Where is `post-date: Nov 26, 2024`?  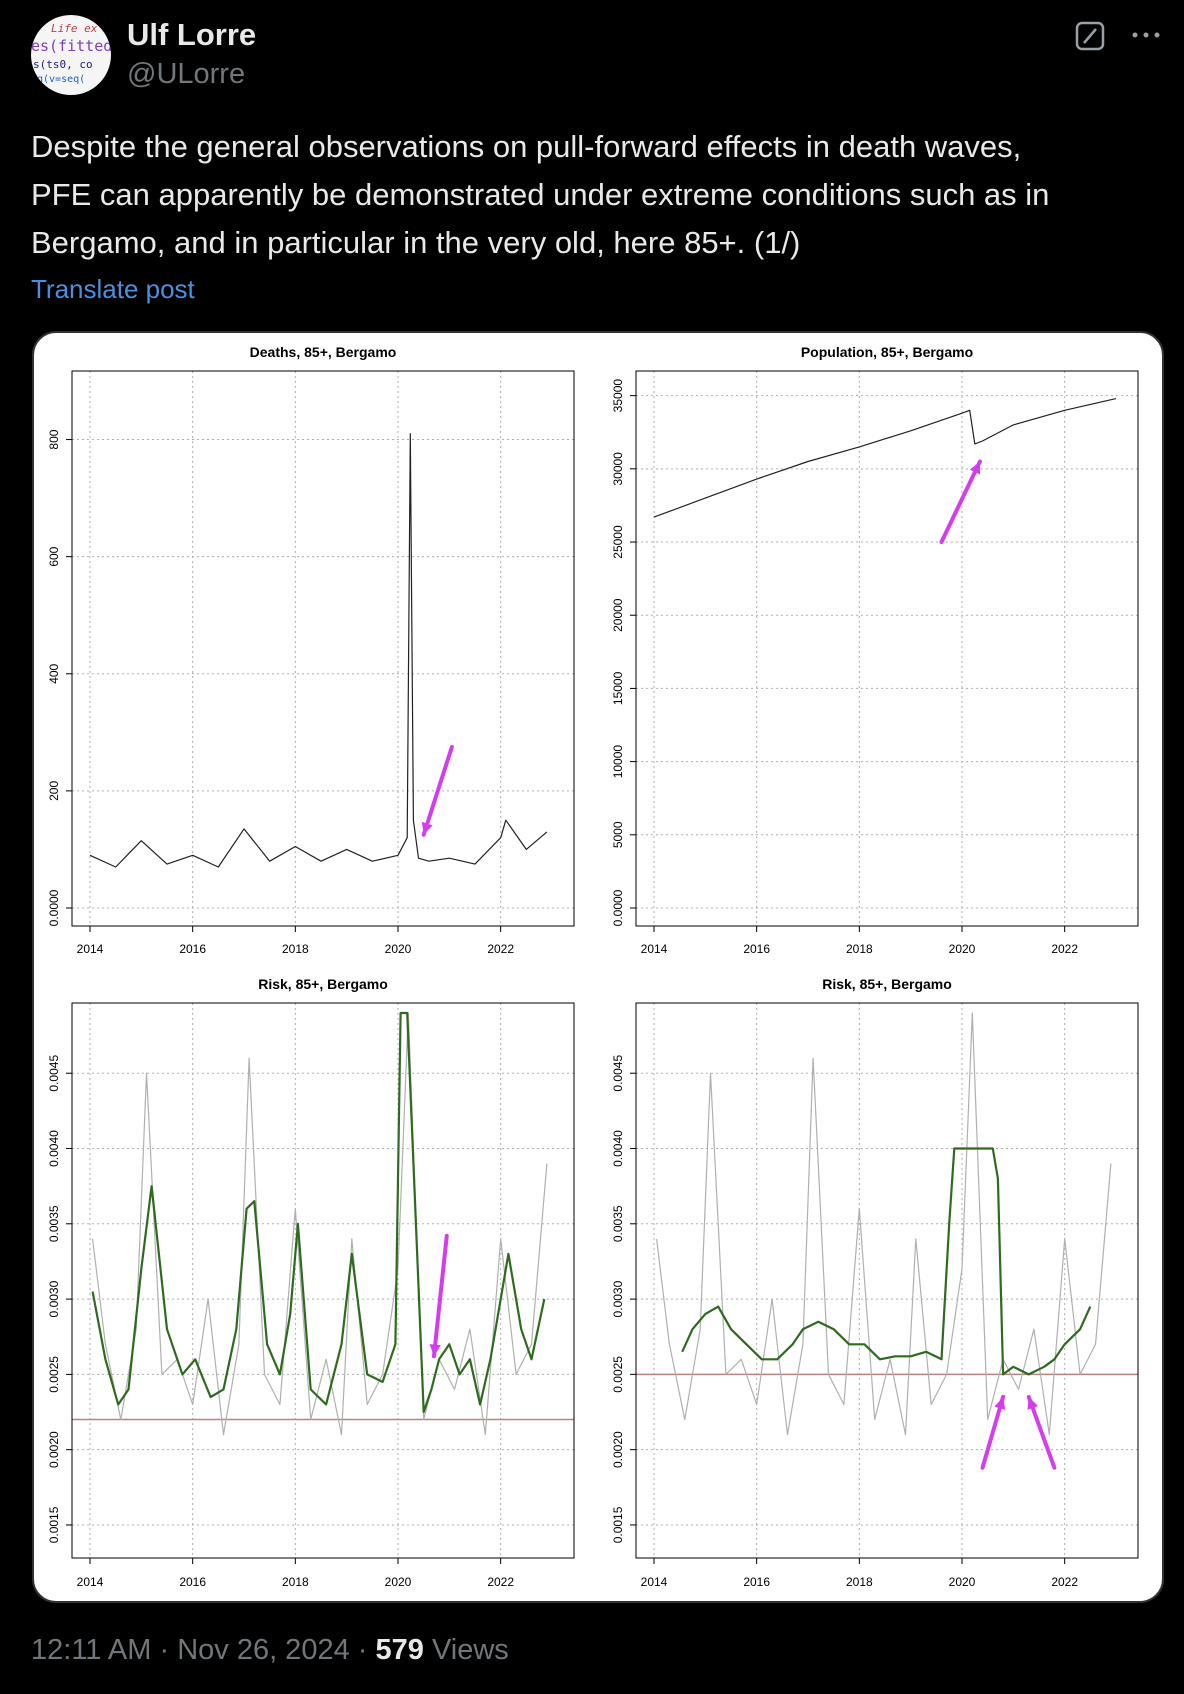 post-date: Nov 26, 2024 is located at coordinates (263, 1650).